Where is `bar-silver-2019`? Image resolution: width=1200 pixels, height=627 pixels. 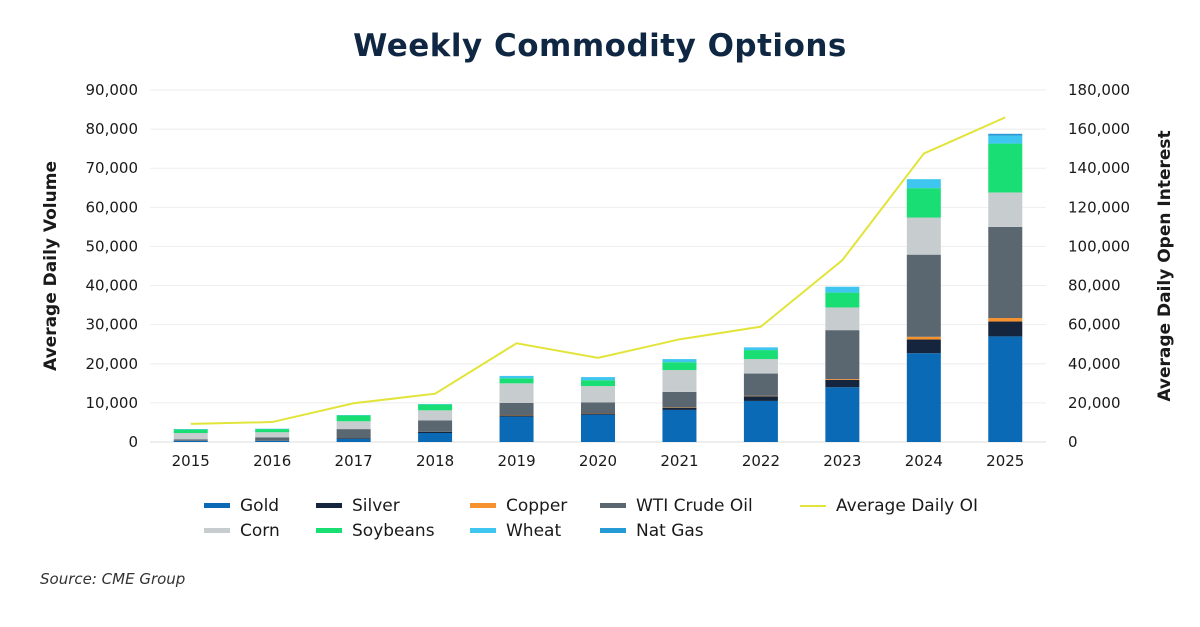
bar-silver-2019 is located at coordinates (516, 416).